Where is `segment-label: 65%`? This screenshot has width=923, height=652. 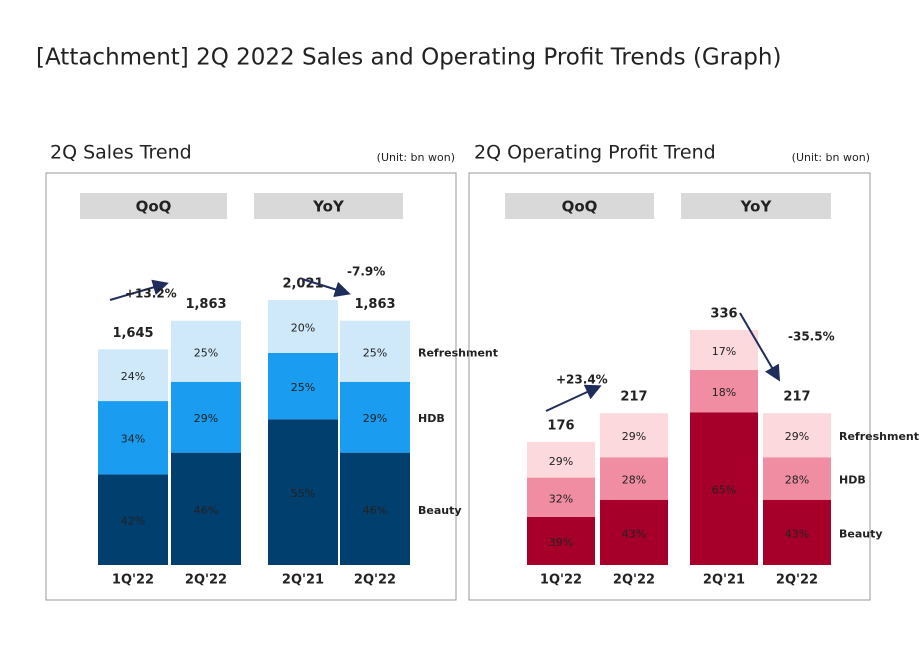
segment-label: 65% is located at coordinates (724, 490).